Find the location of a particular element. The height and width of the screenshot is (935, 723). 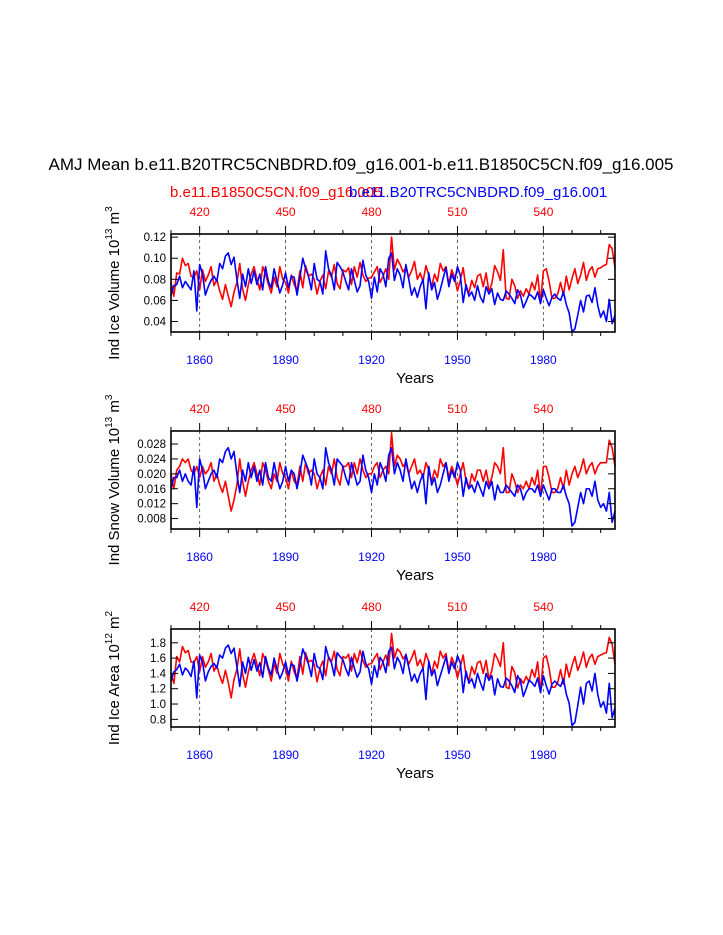

y-tick-label: 0.012 is located at coordinates (151, 505).